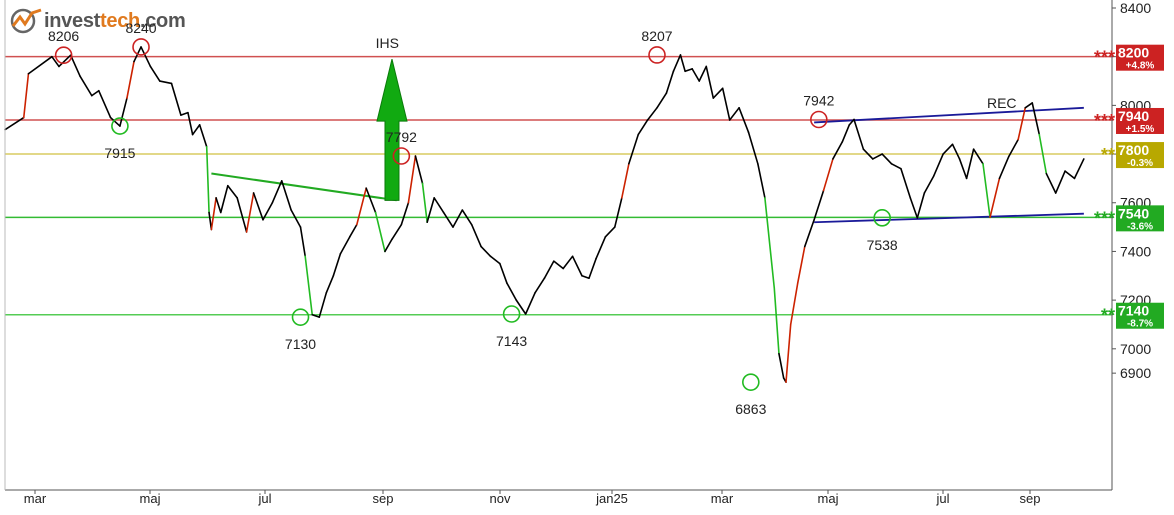 The width and height of the screenshot is (1174, 515). Describe the element at coordinates (1002, 103) in the screenshot. I see `annotation-label: REC` at that location.